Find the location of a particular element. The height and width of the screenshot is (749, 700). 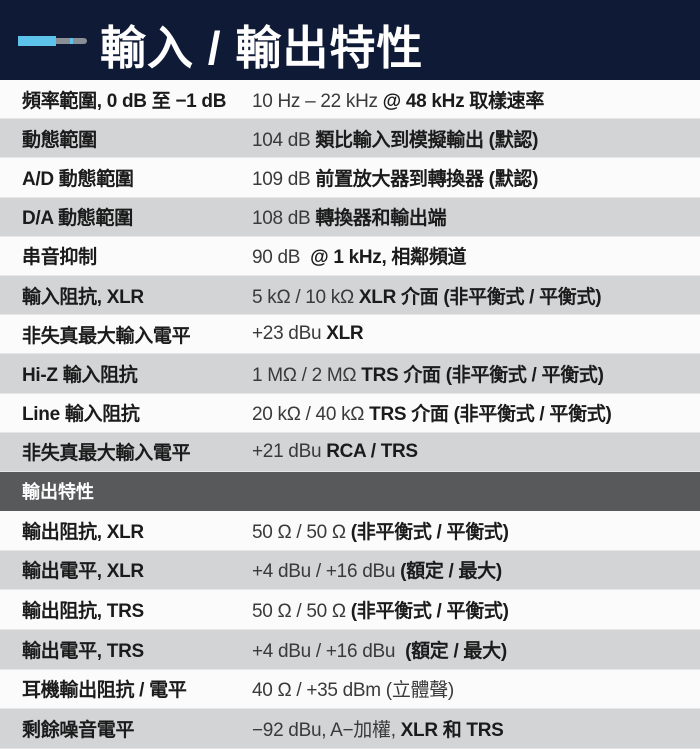

spec-value: 104 dB 類比輸入到模擬輸出 (默認) is located at coordinates (395, 138).